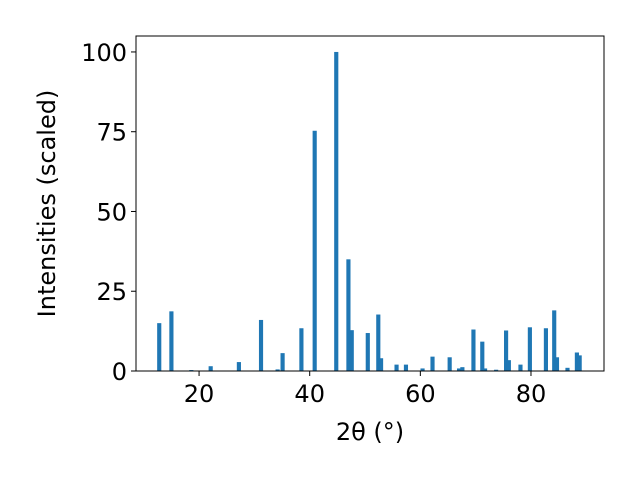 The image size is (640, 480). Describe the element at coordinates (111, 212) in the screenshot. I see `y-tick-label-2: 50` at that location.